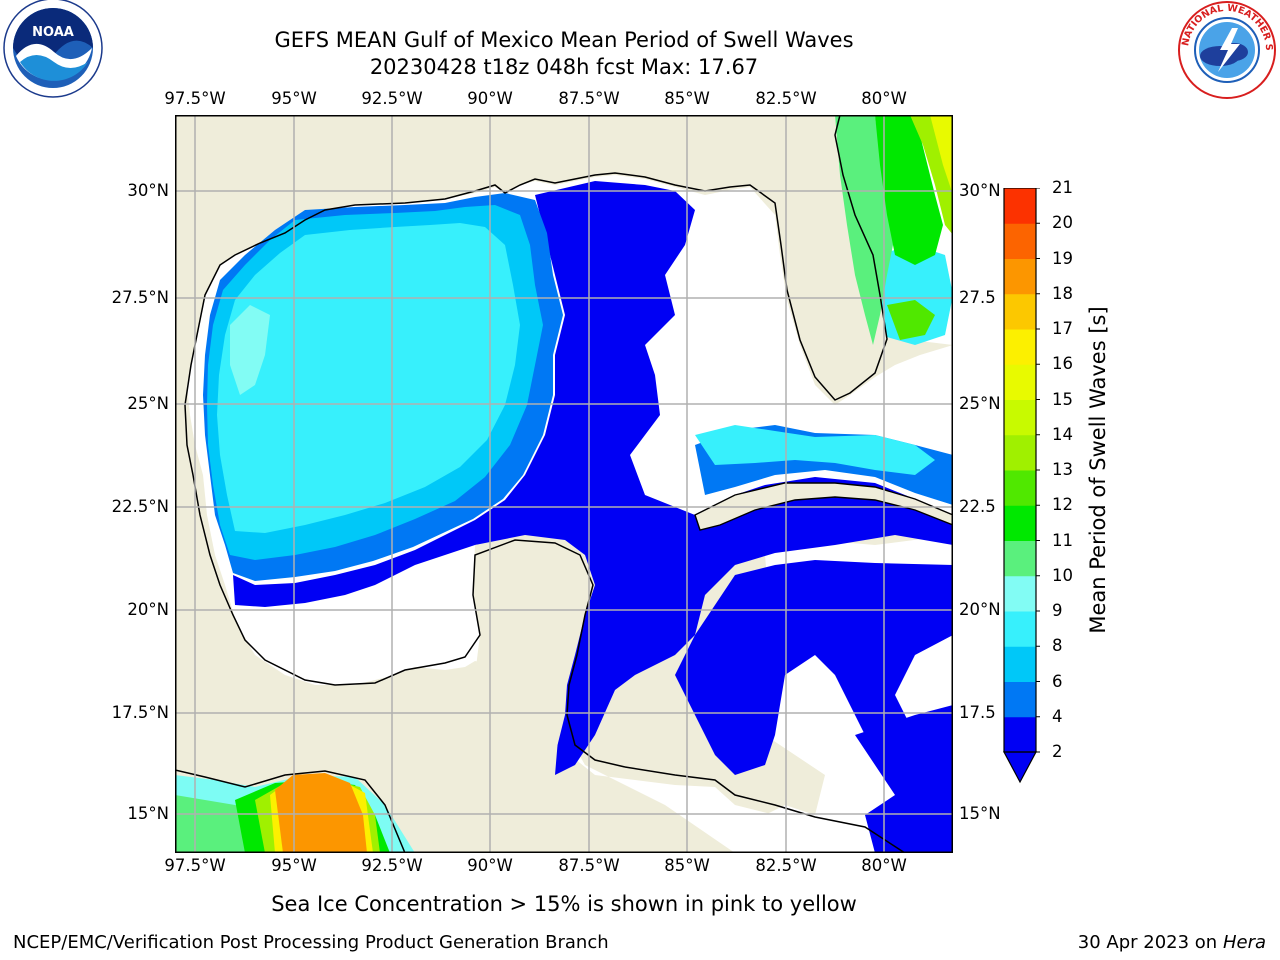 The height and width of the screenshot is (960, 1280). Describe the element at coordinates (1062, 469) in the screenshot. I see `colorbar-tick-label: 13` at that location.